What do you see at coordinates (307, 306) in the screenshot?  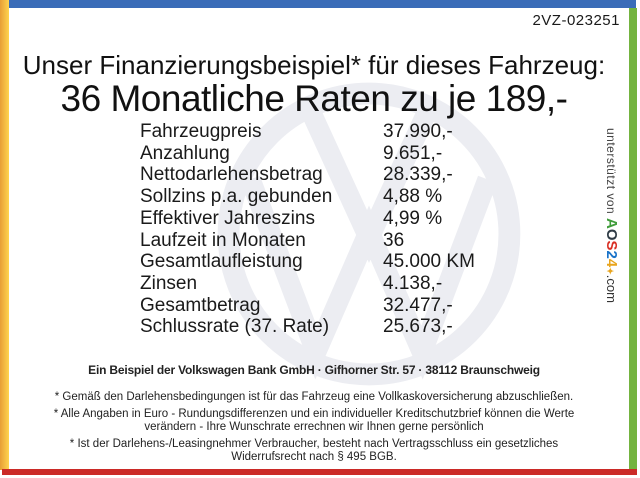 I see `table-row: Gesamtbetrag 32.477,-` at bounding box center [307, 306].